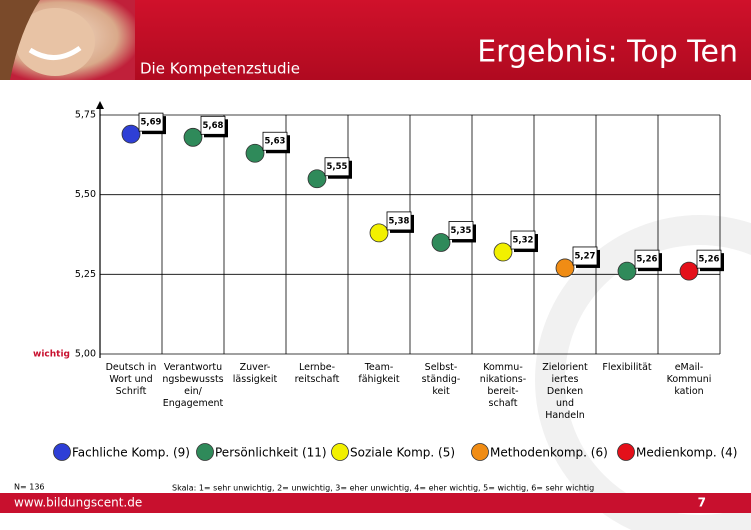  I want to click on value-label: 5,27, so click(585, 256).